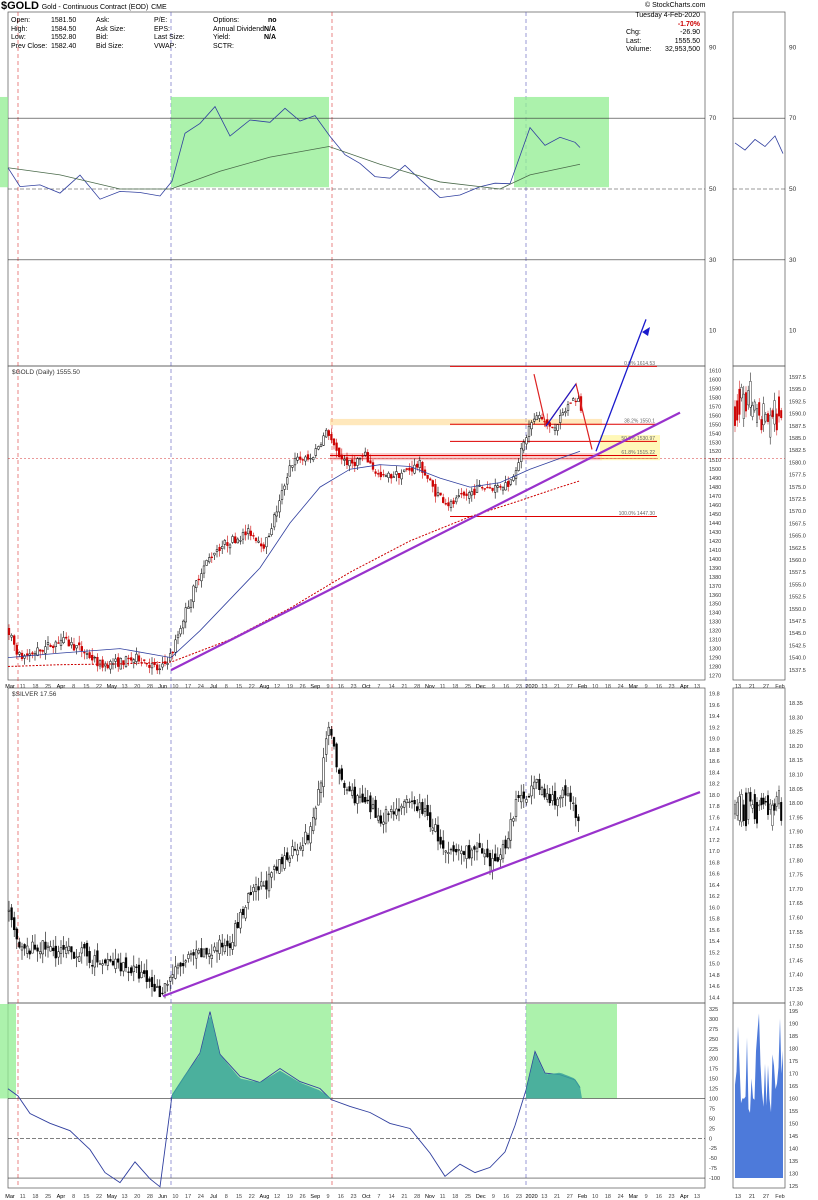 This screenshot has width=818, height=1200. What do you see at coordinates (239, 687) in the screenshot?
I see `x-axis-tick-label: 15` at bounding box center [239, 687].